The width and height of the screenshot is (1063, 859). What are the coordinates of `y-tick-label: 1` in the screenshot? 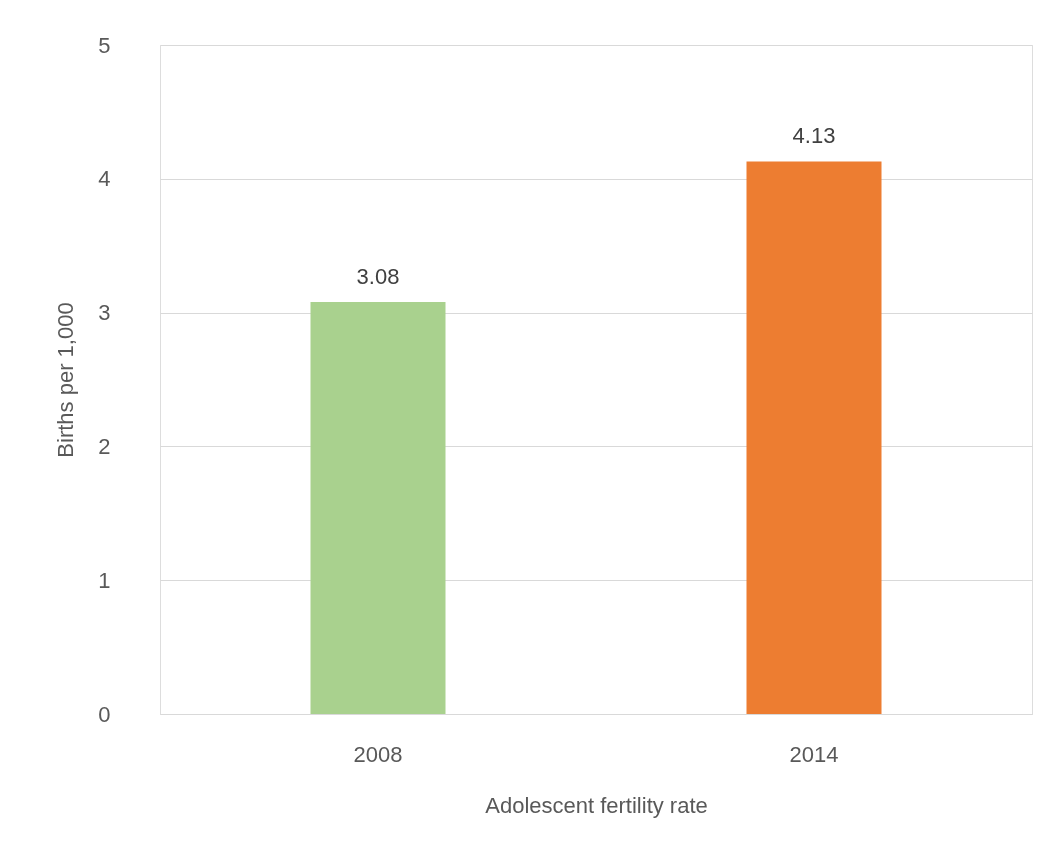 It's located at (104, 580).